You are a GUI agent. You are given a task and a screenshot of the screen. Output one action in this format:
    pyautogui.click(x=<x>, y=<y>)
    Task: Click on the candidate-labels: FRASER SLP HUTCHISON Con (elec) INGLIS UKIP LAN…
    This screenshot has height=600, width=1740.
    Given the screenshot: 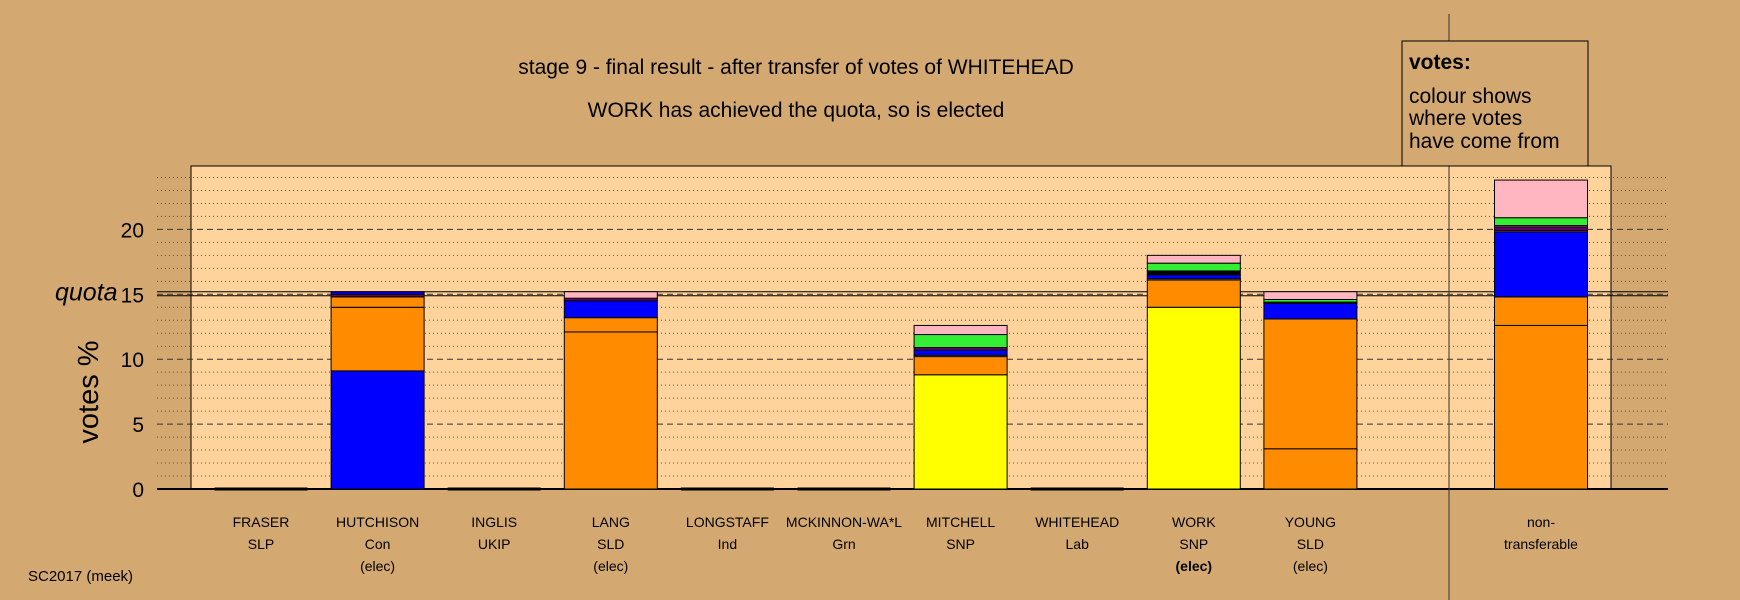 What is the action you would take?
    pyautogui.click(x=906, y=544)
    